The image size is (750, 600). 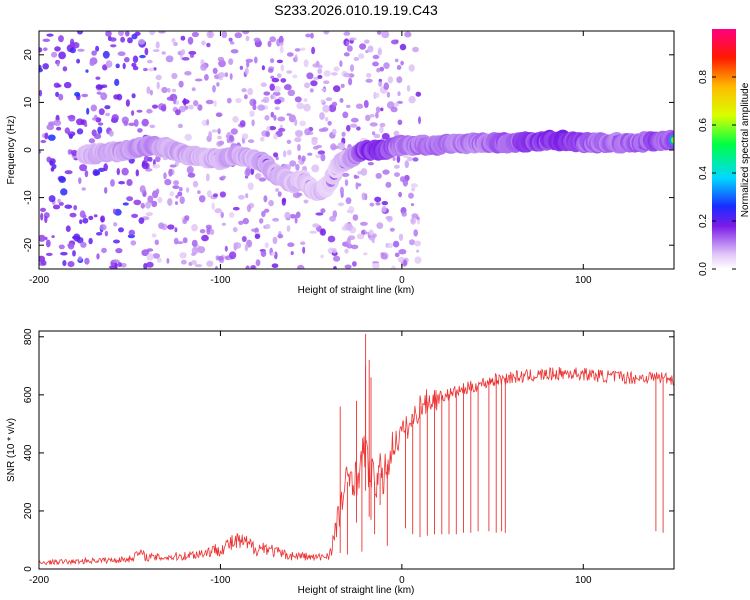 What do you see at coordinates (402, 580) in the screenshot?
I see `x-tick-label: 0` at bounding box center [402, 580].